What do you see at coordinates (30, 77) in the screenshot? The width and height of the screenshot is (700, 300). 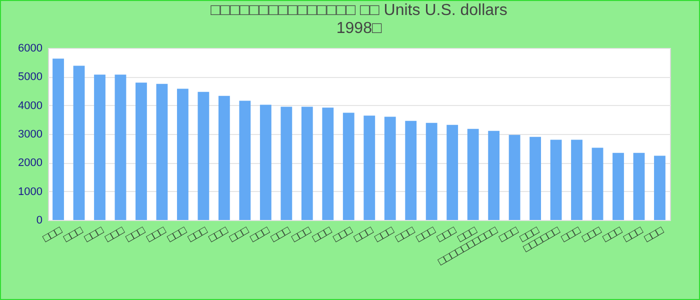 I see `y-tick-label: 5000` at bounding box center [30, 77].